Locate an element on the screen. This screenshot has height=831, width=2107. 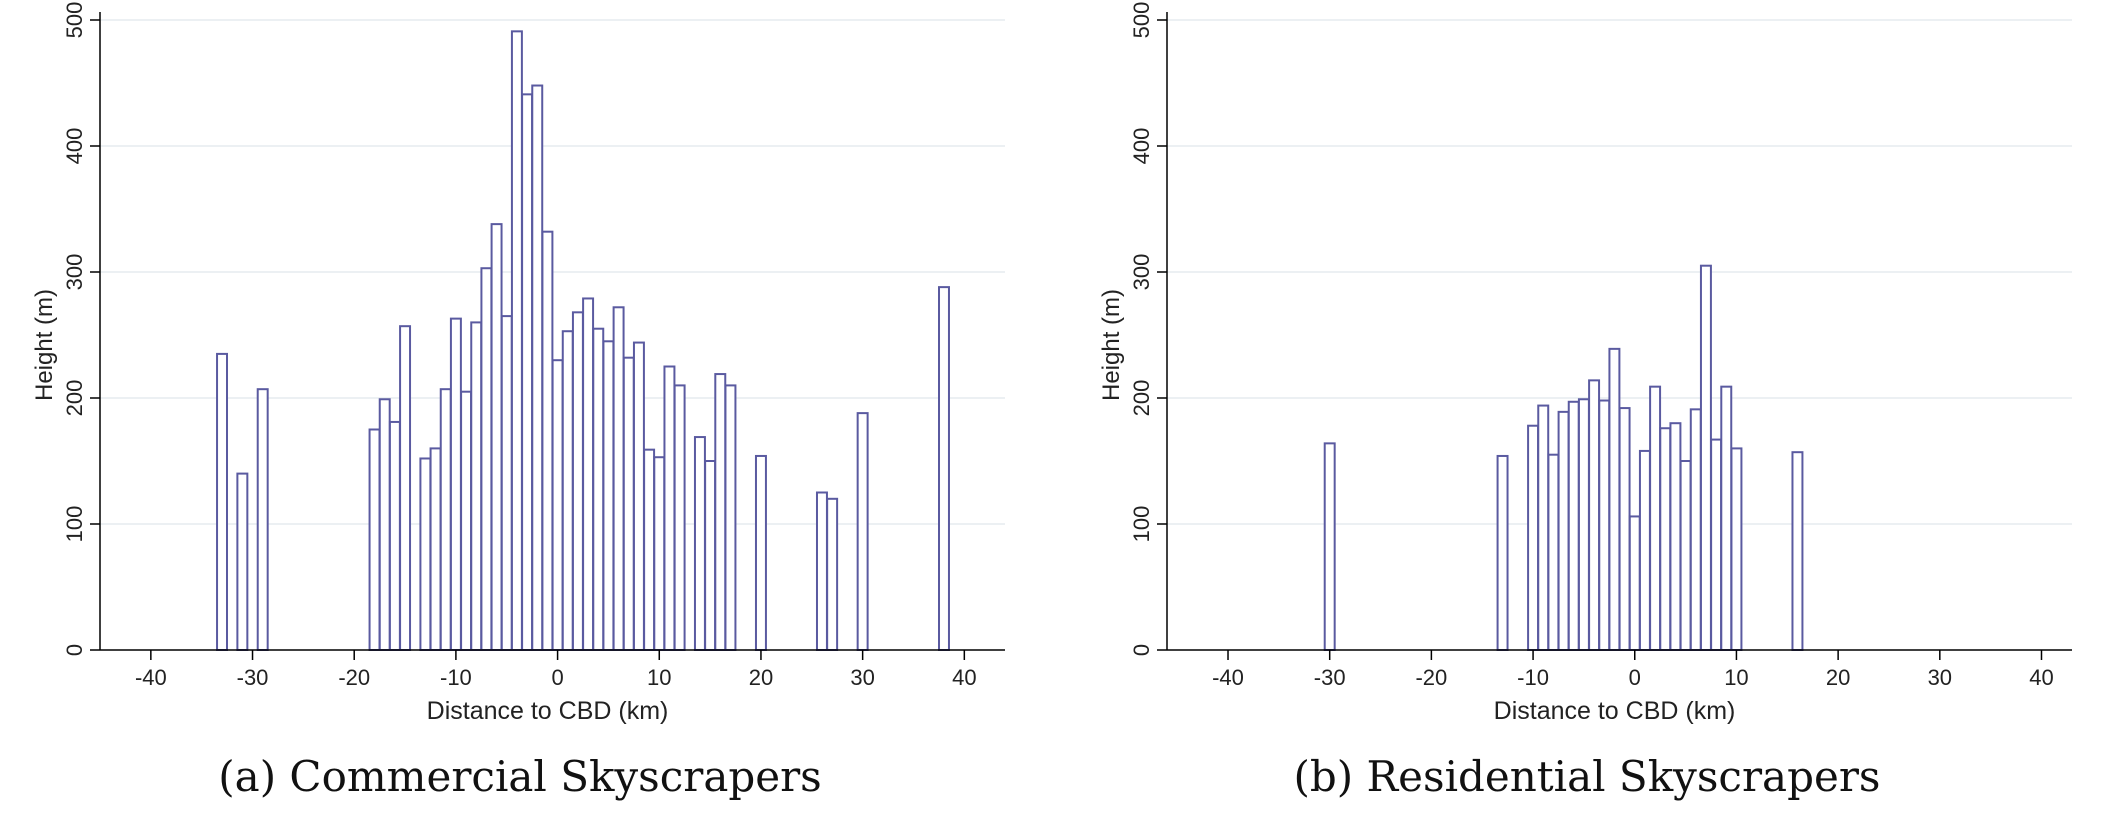
x-tick-label: -40 is located at coordinates (151, 677).